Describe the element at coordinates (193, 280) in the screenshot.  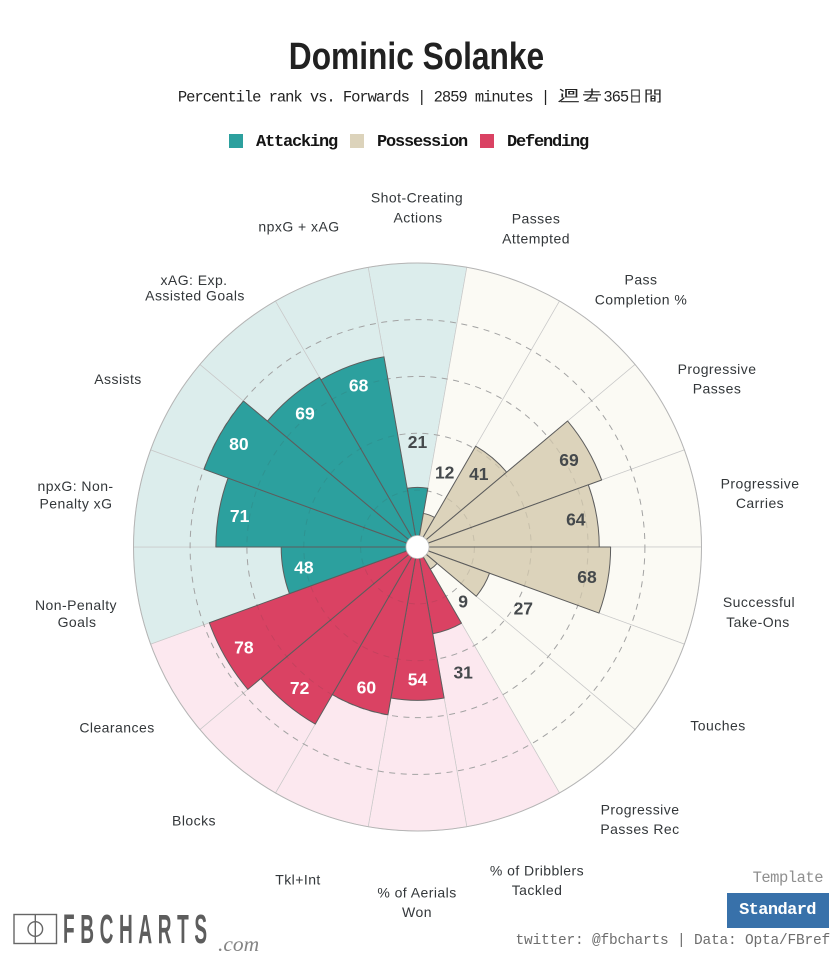
I see `svg-text: xAG: Exp.` at that location.